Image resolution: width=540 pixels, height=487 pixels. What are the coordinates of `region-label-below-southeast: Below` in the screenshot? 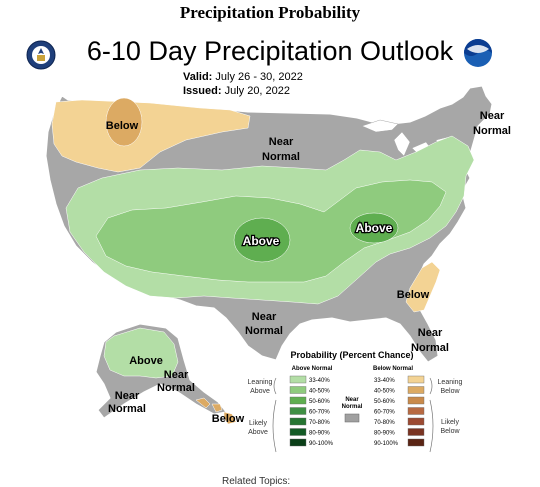 It's located at (413, 295).